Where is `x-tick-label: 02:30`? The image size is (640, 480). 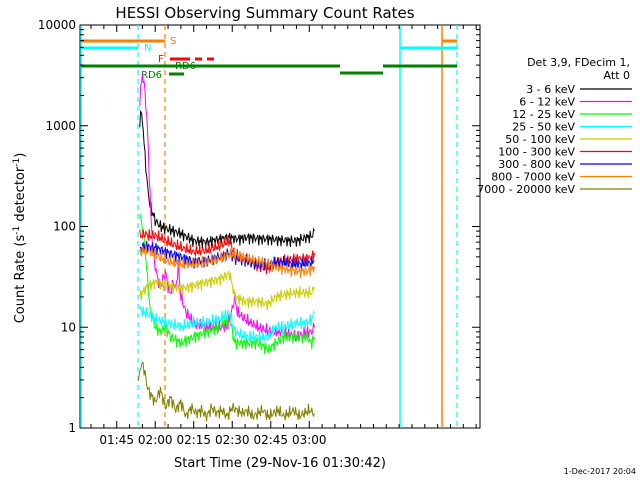
x-tick-label: 02:30 is located at coordinates (232, 440).